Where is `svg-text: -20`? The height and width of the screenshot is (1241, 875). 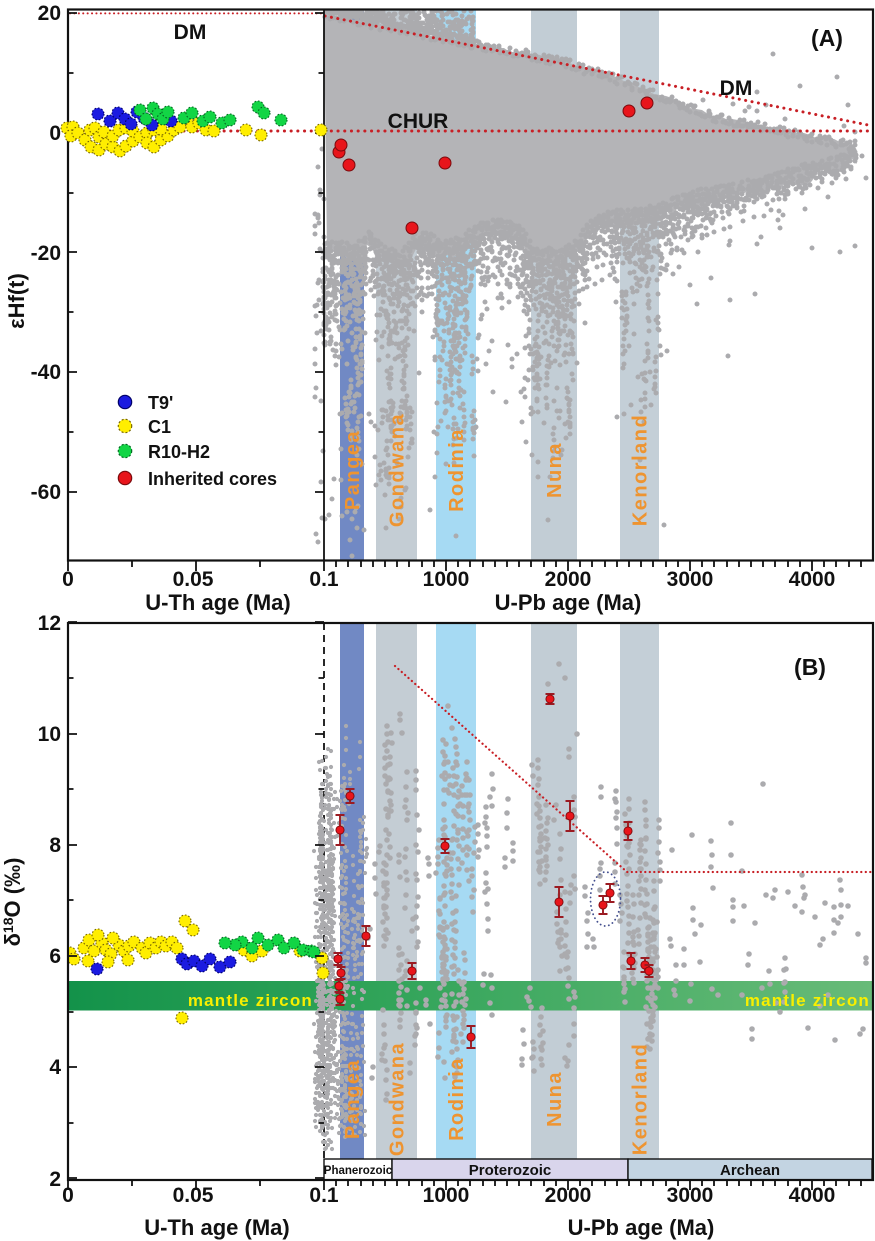
svg-text: -20 is located at coordinates (46, 253).